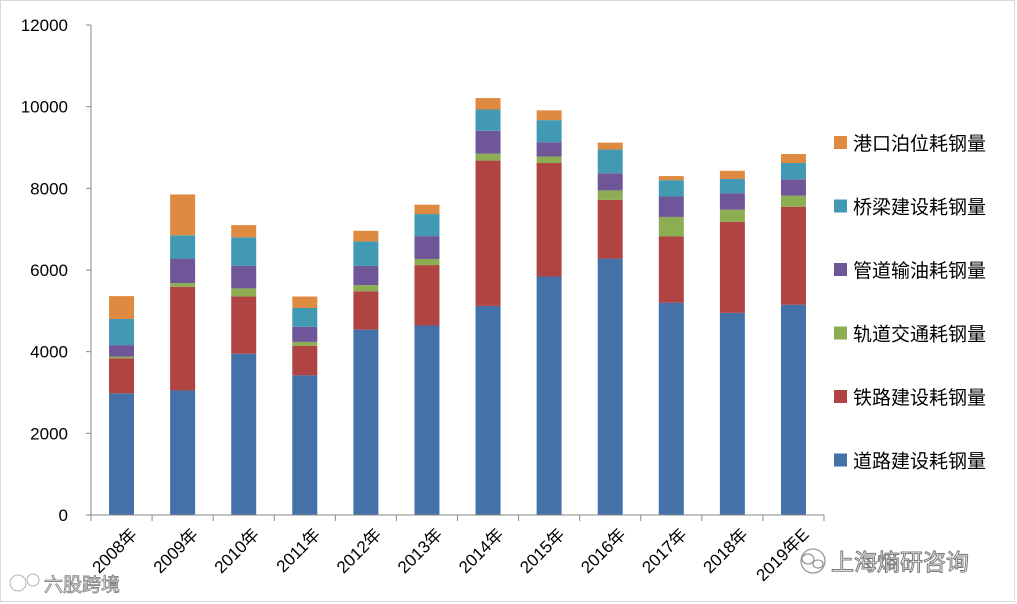  What do you see at coordinates (488, 410) in the screenshot?
I see `bar-segment-s1-c7` at bounding box center [488, 410].